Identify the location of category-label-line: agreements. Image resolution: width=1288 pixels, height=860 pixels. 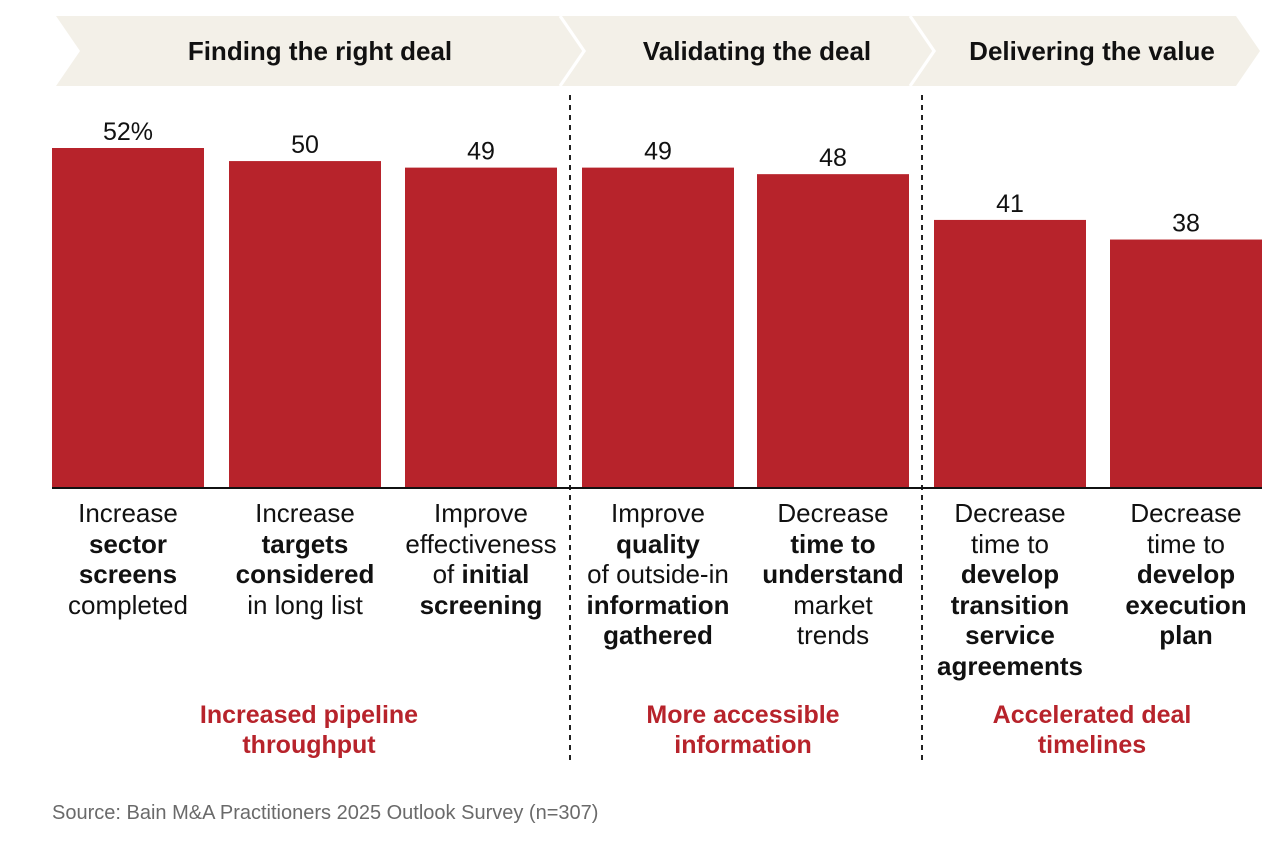
(1010, 665).